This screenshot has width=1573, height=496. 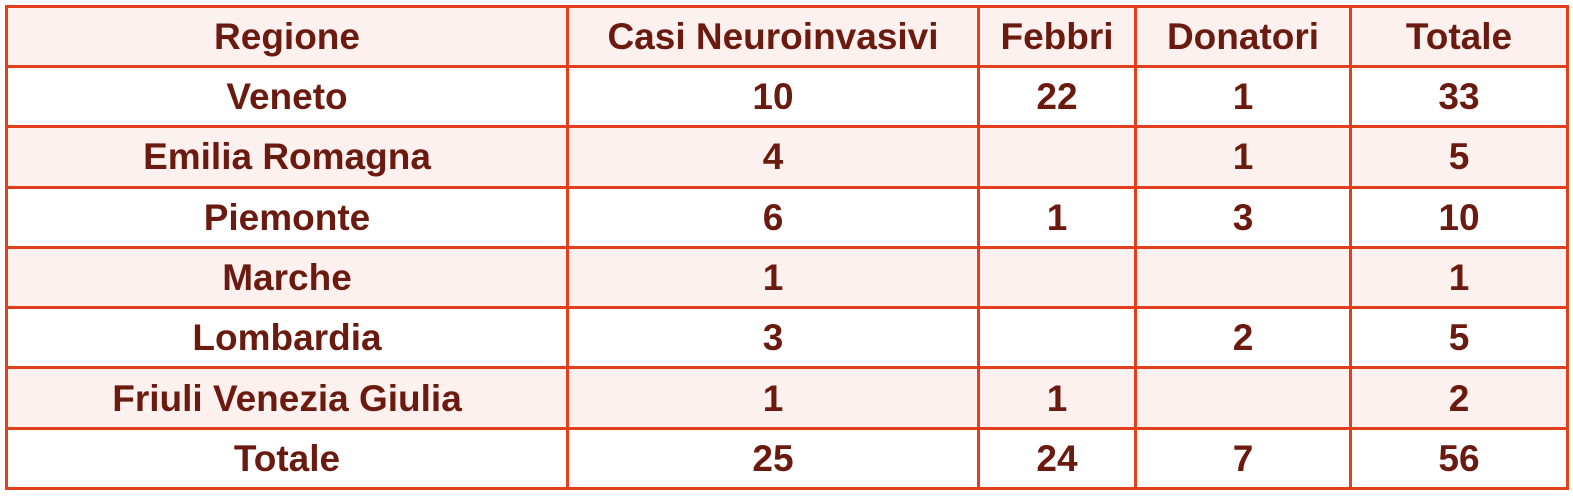 What do you see at coordinates (773, 458) in the screenshot?
I see `cell-casi-neuroinvasivi: 25` at bounding box center [773, 458].